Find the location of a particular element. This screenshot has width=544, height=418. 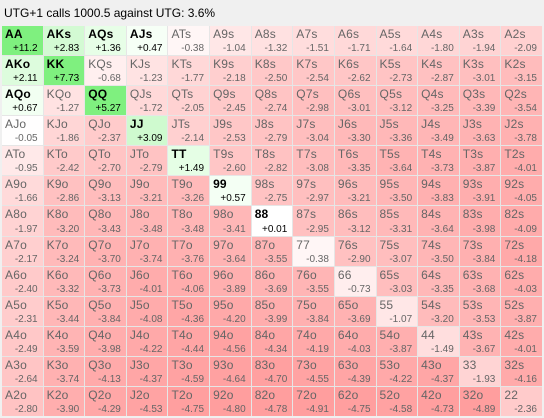

hand-cell: K5s -2.73 is located at coordinates (397, 71).